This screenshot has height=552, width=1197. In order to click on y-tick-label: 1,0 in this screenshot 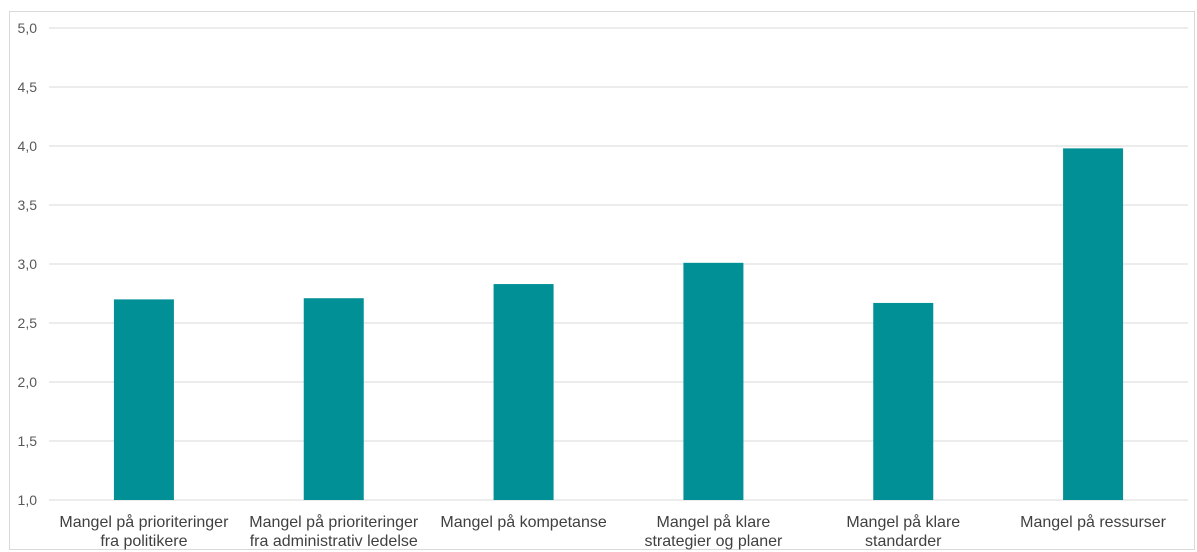, I will do `click(28, 500)`.